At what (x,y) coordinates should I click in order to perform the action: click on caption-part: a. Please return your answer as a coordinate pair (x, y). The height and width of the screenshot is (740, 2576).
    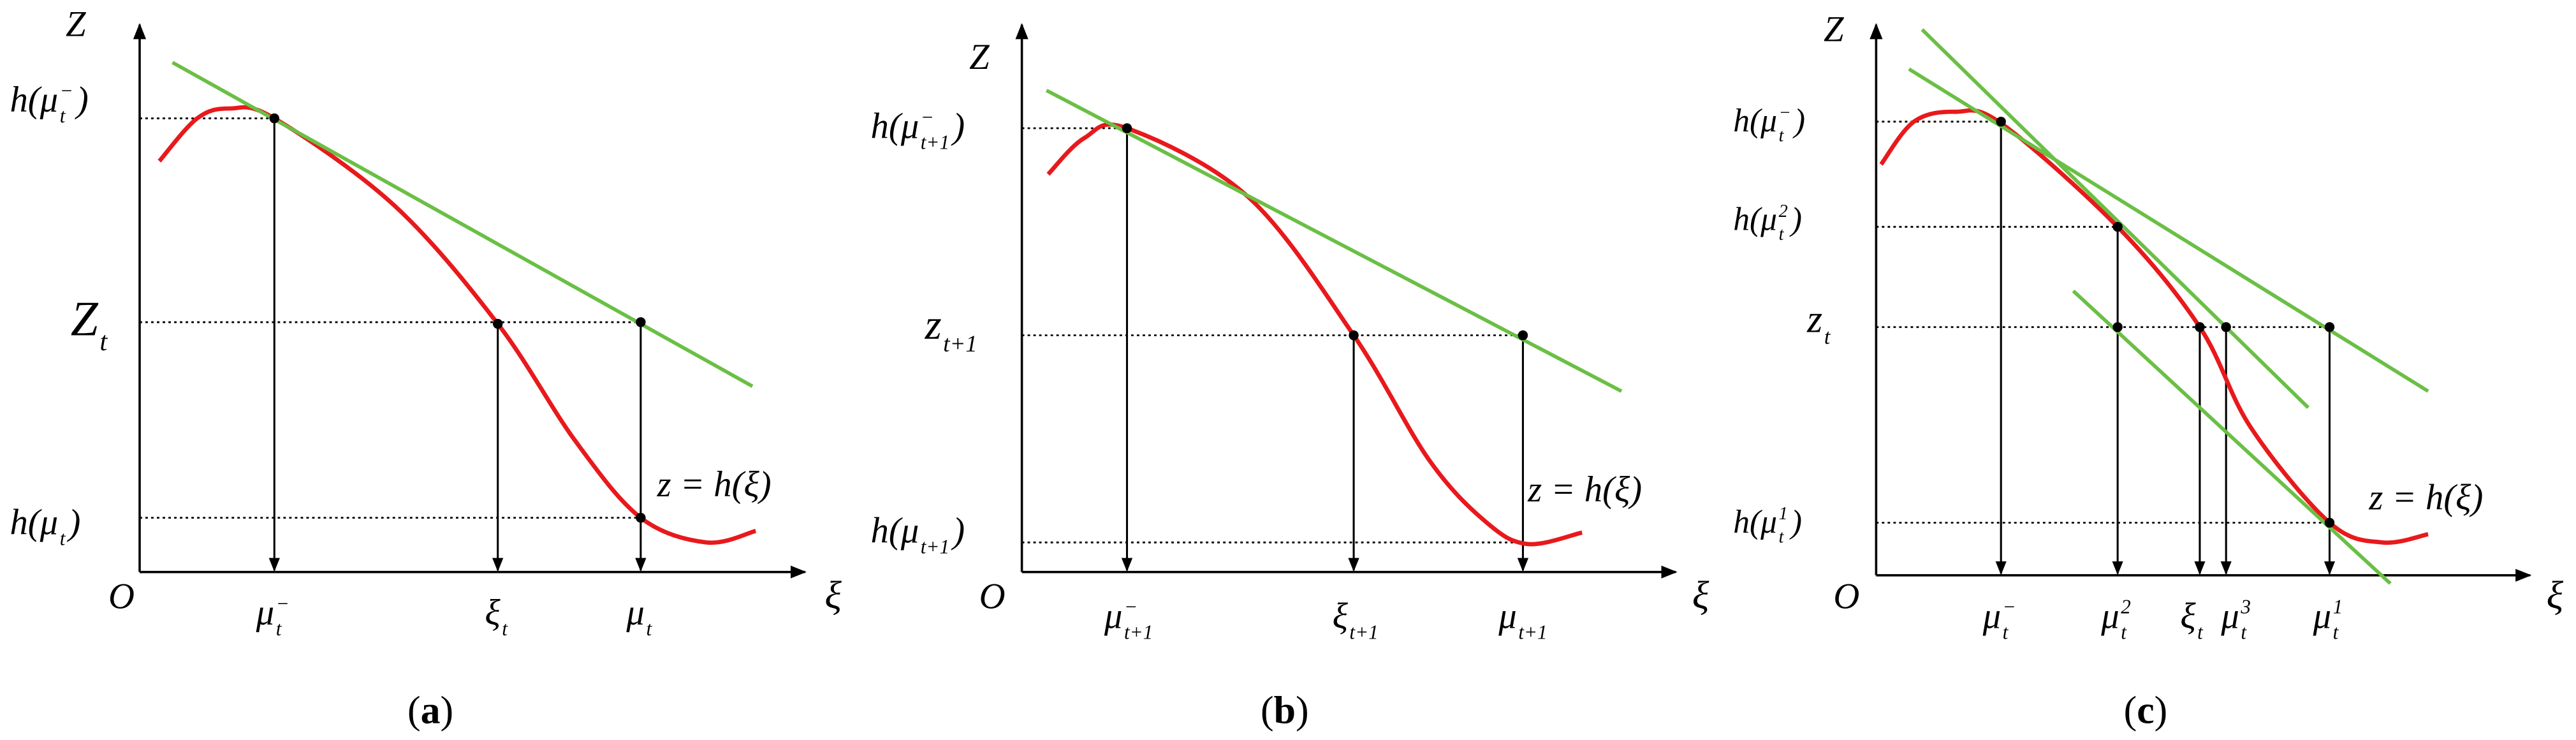
    Looking at the image, I should click on (431, 710).